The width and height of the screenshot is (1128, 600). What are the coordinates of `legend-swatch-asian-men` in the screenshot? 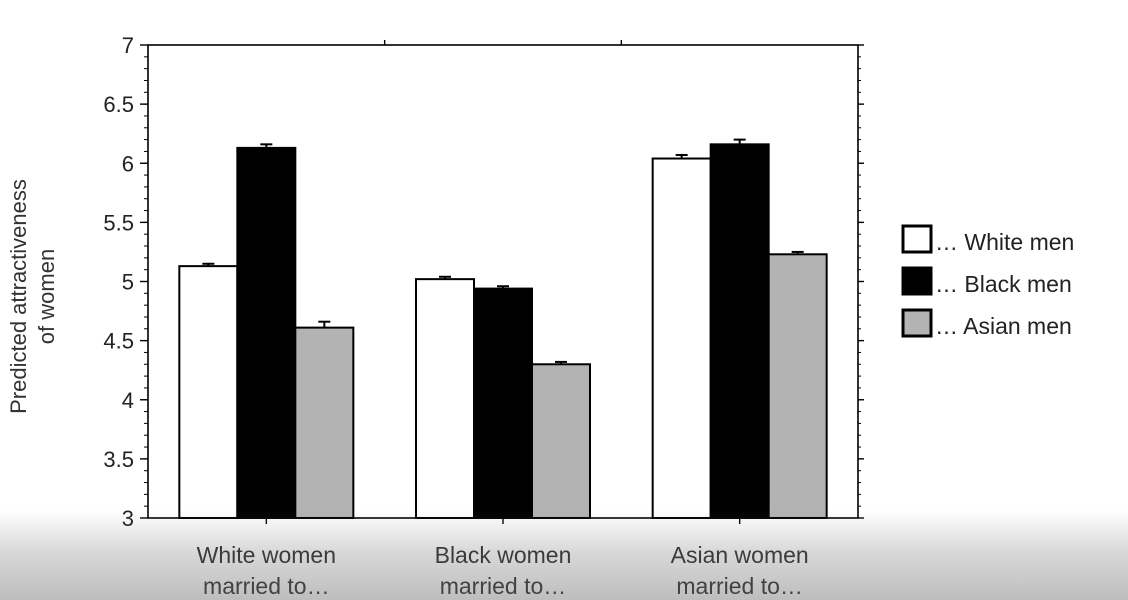 It's located at (917, 323).